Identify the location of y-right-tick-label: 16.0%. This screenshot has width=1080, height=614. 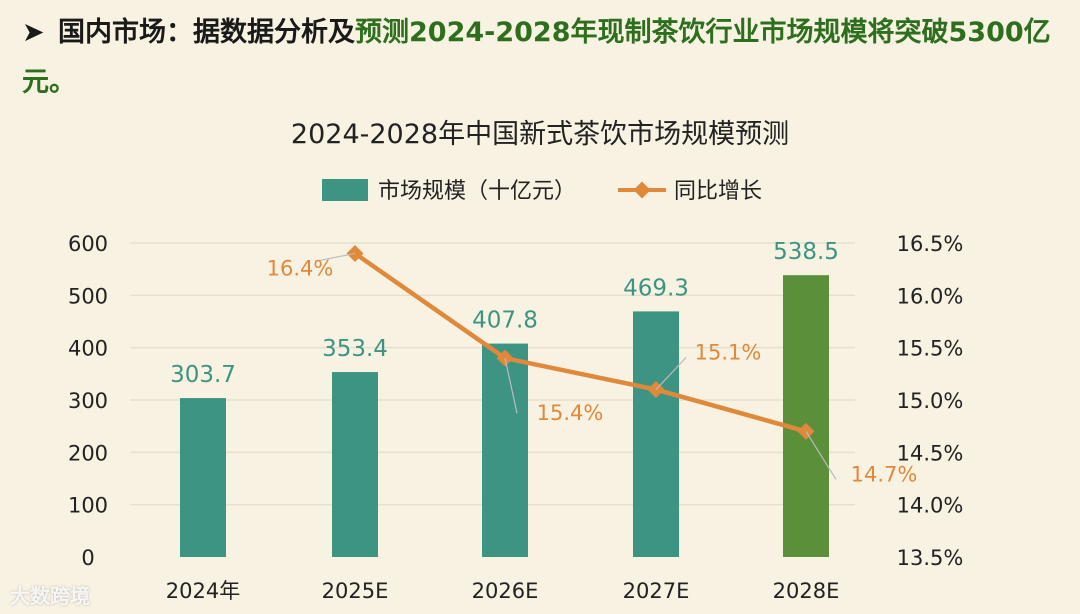
(930, 296).